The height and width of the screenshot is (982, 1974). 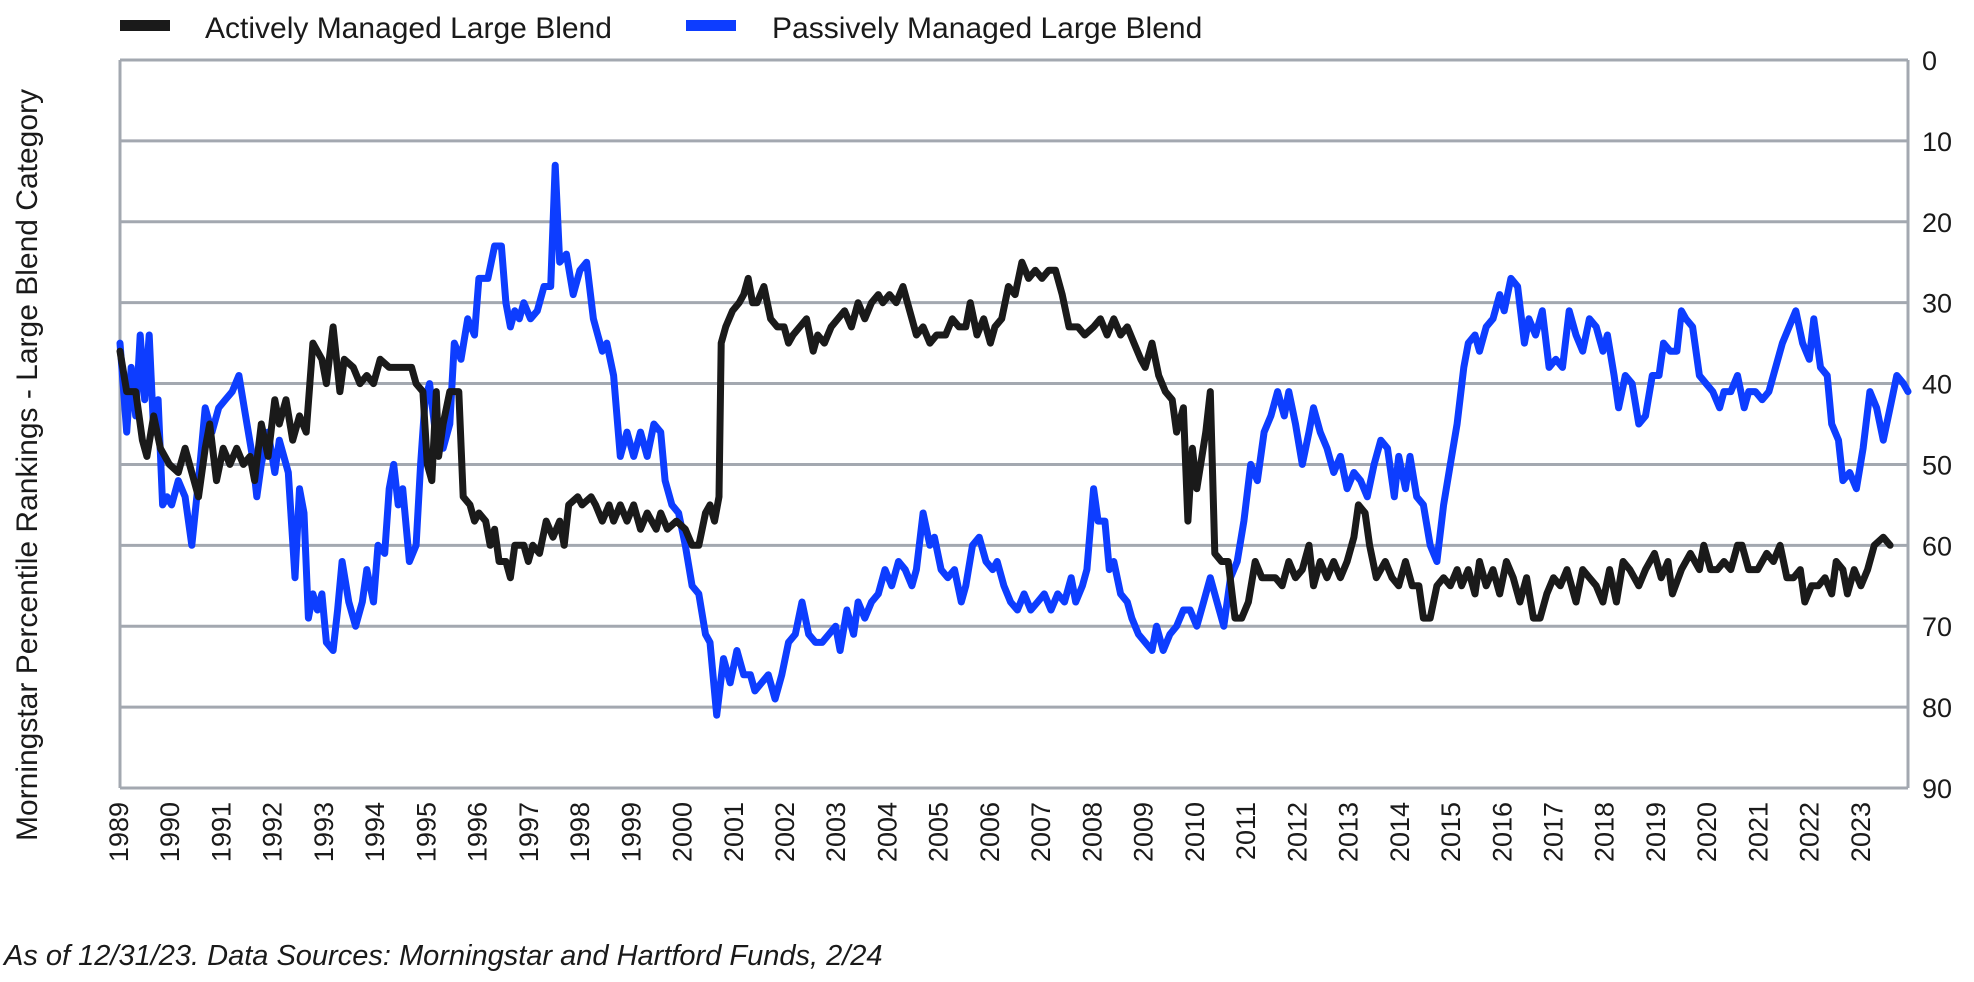 What do you see at coordinates (478, 832) in the screenshot?
I see `x-tick-label: 1996` at bounding box center [478, 832].